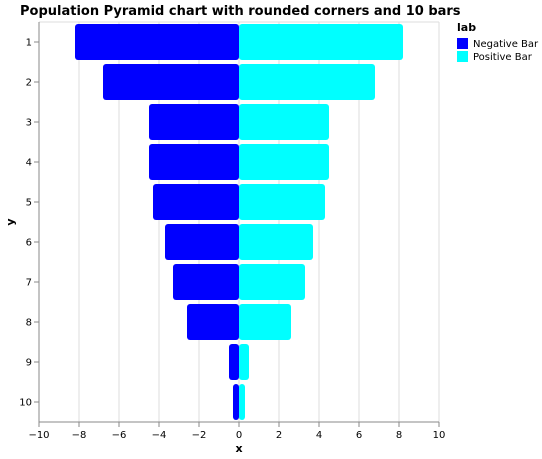 This screenshot has width=542, height=459. I want to click on y-axis-title: y, so click(10, 221).